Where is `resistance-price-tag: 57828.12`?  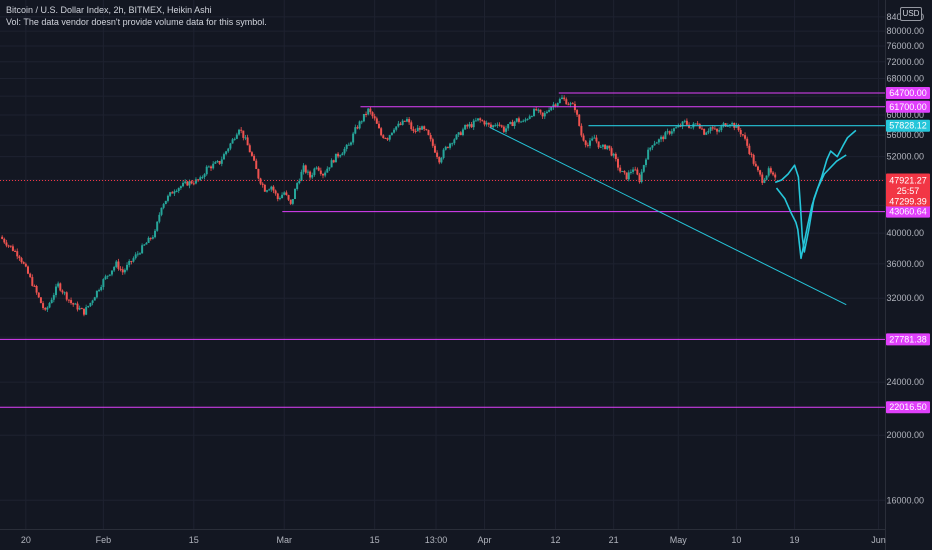
resistance-price-tag: 57828.12 is located at coordinates (908, 126).